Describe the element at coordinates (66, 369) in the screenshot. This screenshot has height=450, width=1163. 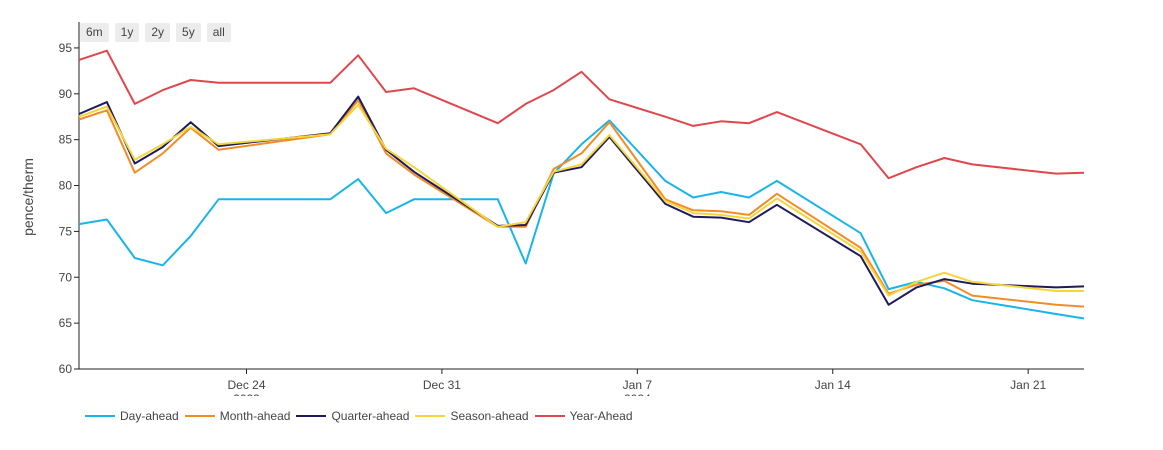
I see `y-tick-label: 60` at that location.